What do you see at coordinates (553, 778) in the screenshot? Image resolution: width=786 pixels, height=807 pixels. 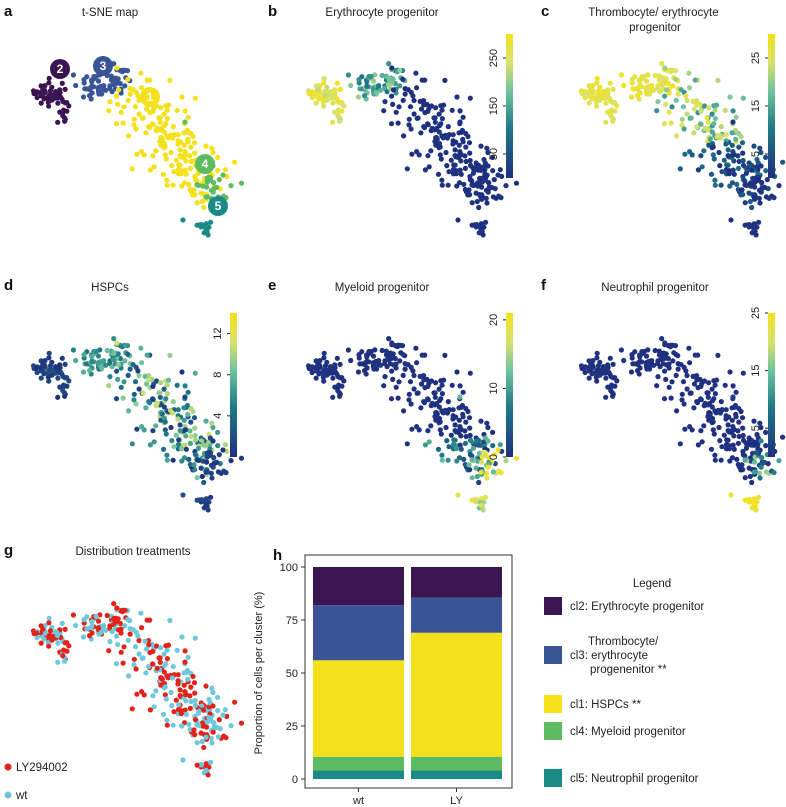 I see `legend-swatch-cl5` at bounding box center [553, 778].